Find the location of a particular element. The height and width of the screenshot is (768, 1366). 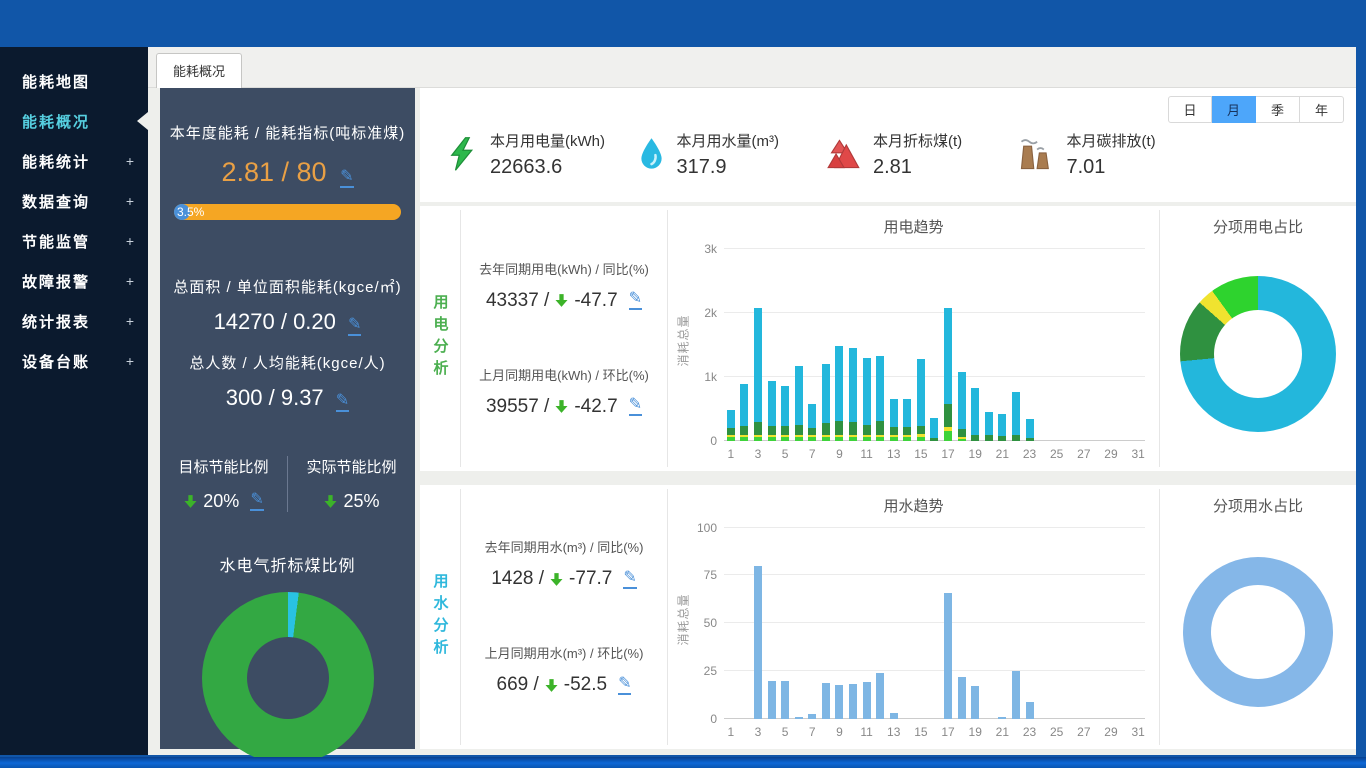

water-mom-value: 669 / -52.5 ✎ is located at coordinates (564, 685).